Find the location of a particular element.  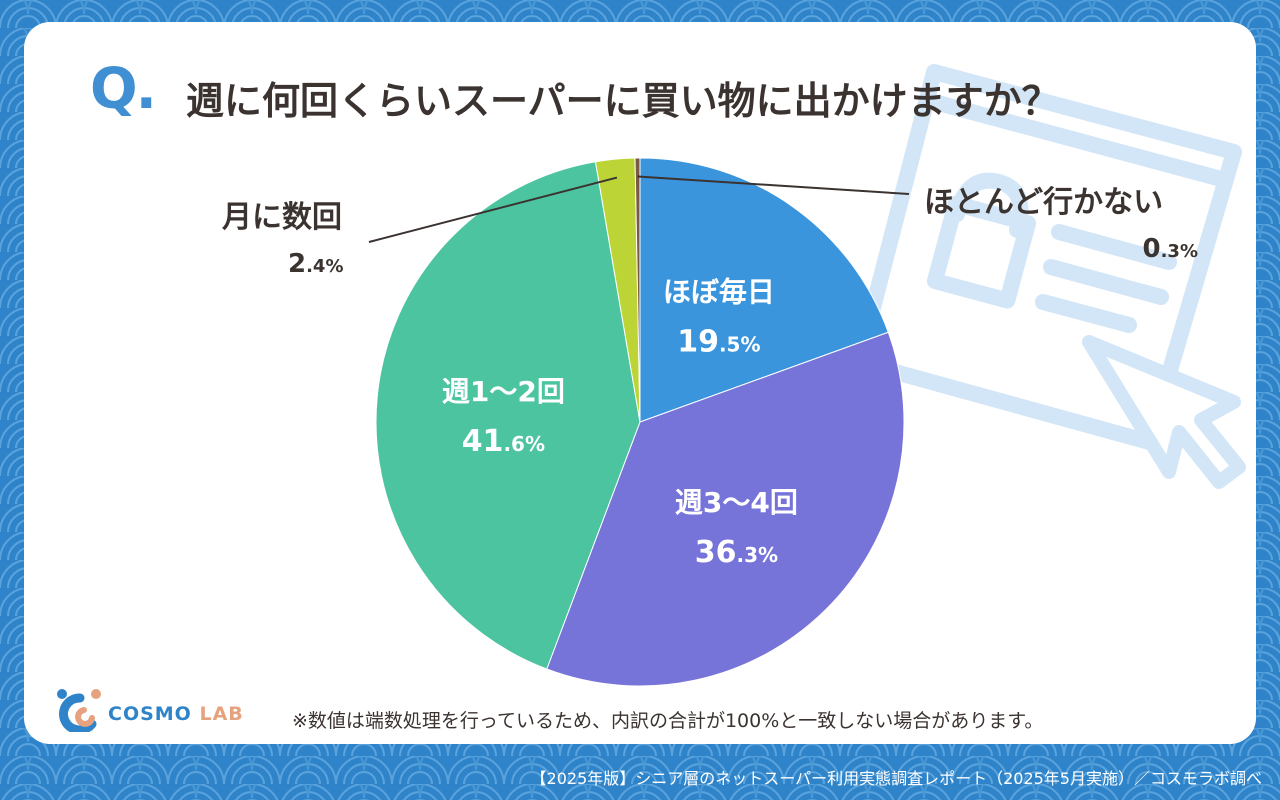

slice-value: 41.6% is located at coordinates (503, 441).